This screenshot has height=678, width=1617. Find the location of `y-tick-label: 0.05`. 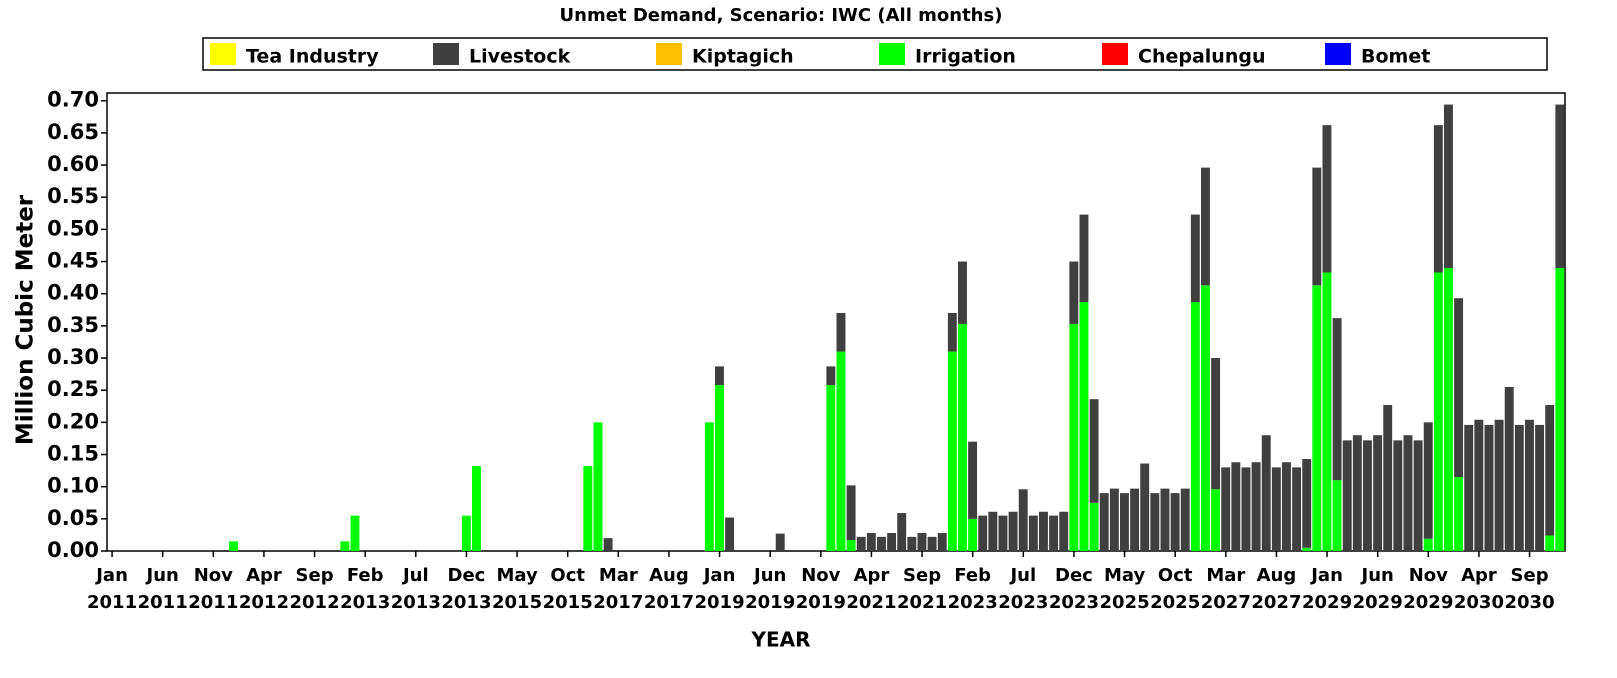

y-tick-label: 0.05 is located at coordinates (73, 518).